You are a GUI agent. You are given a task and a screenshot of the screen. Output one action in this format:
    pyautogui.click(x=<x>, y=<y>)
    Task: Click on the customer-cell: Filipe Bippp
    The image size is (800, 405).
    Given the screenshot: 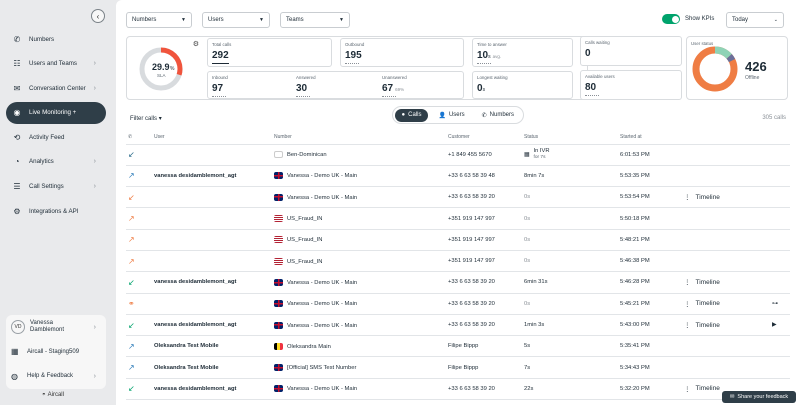 What is the action you would take?
    pyautogui.click(x=484, y=346)
    